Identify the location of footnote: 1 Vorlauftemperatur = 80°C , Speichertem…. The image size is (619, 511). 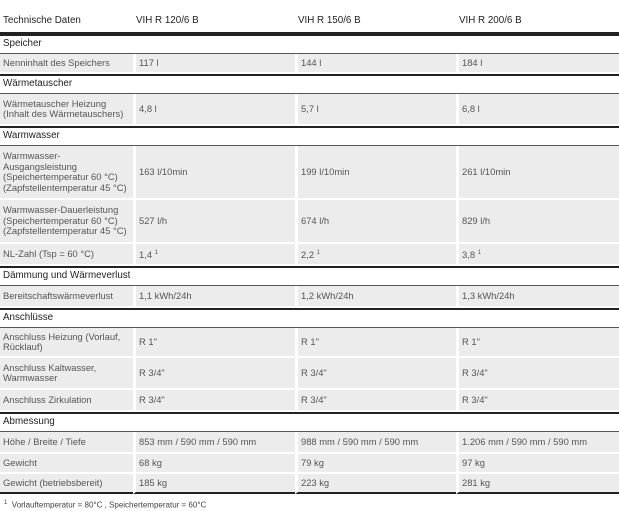
(311, 504).